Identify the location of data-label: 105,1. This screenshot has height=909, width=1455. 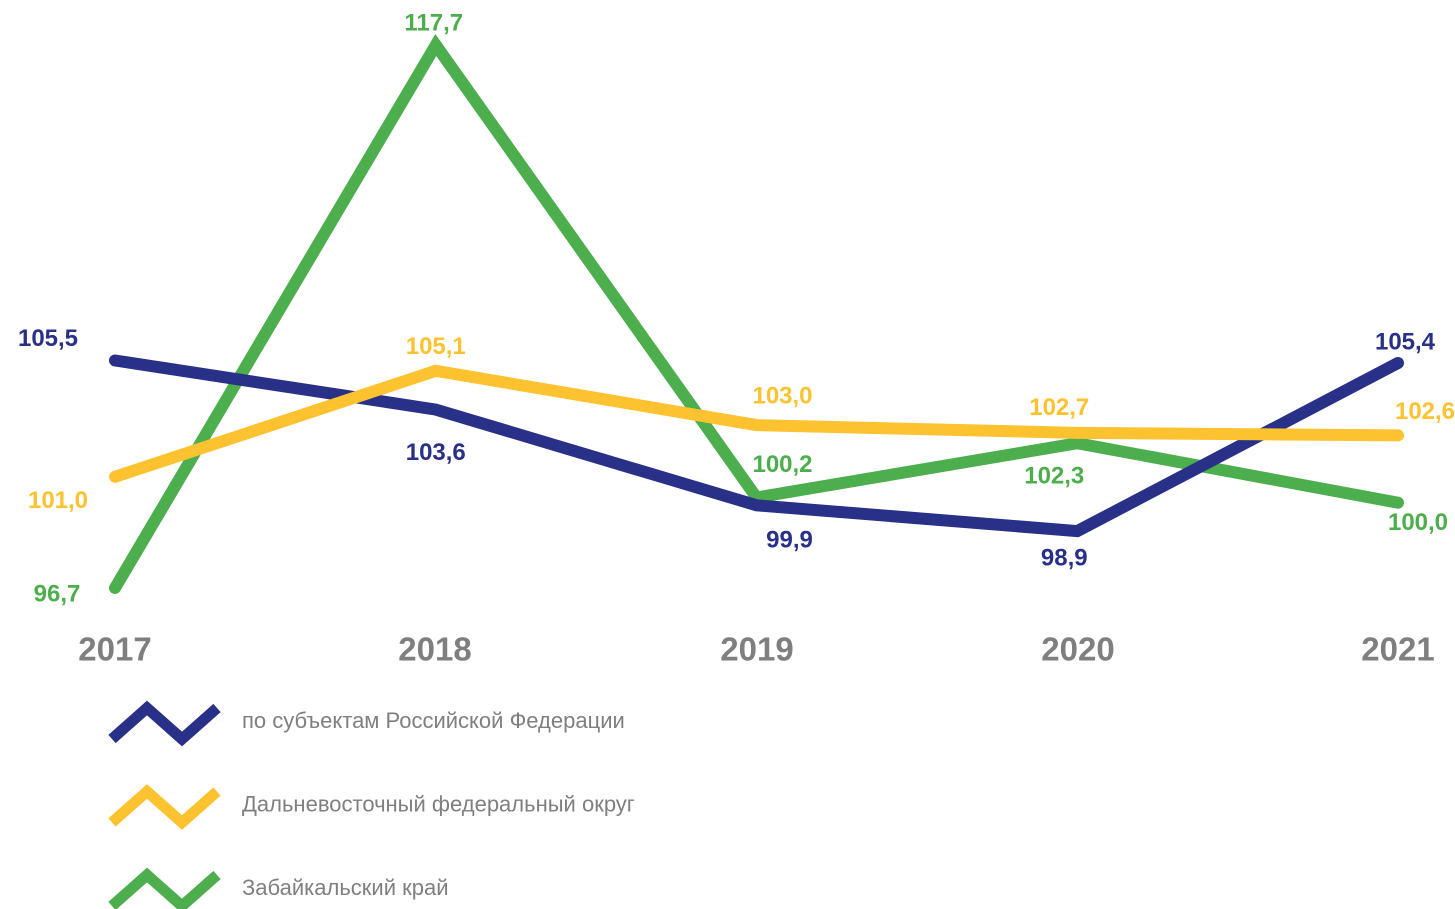
(436, 346).